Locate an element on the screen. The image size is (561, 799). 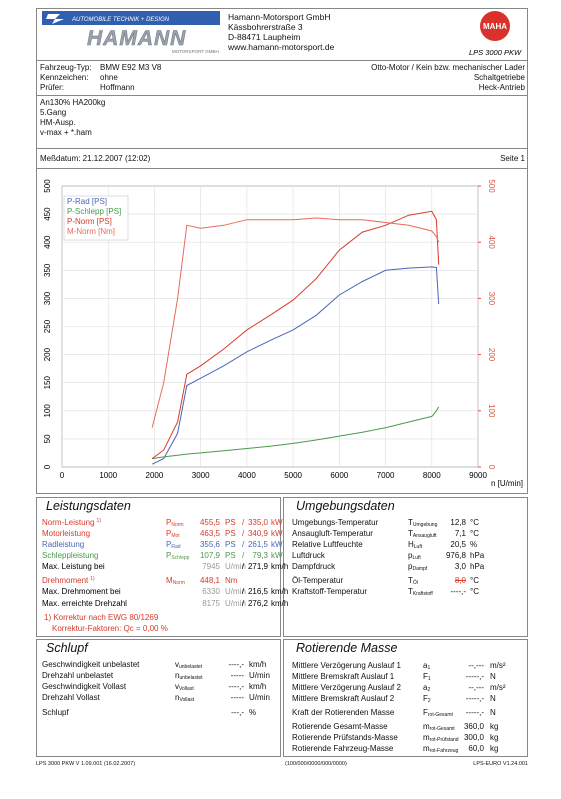
footer-right: LPS-EURO V1.24.001 is located at coordinates (500, 764).